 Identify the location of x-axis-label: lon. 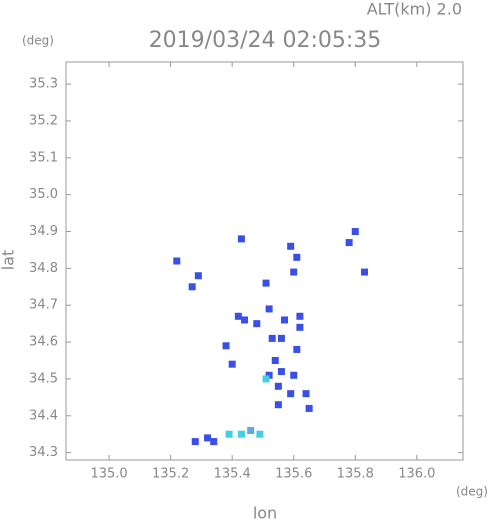
(265, 513).